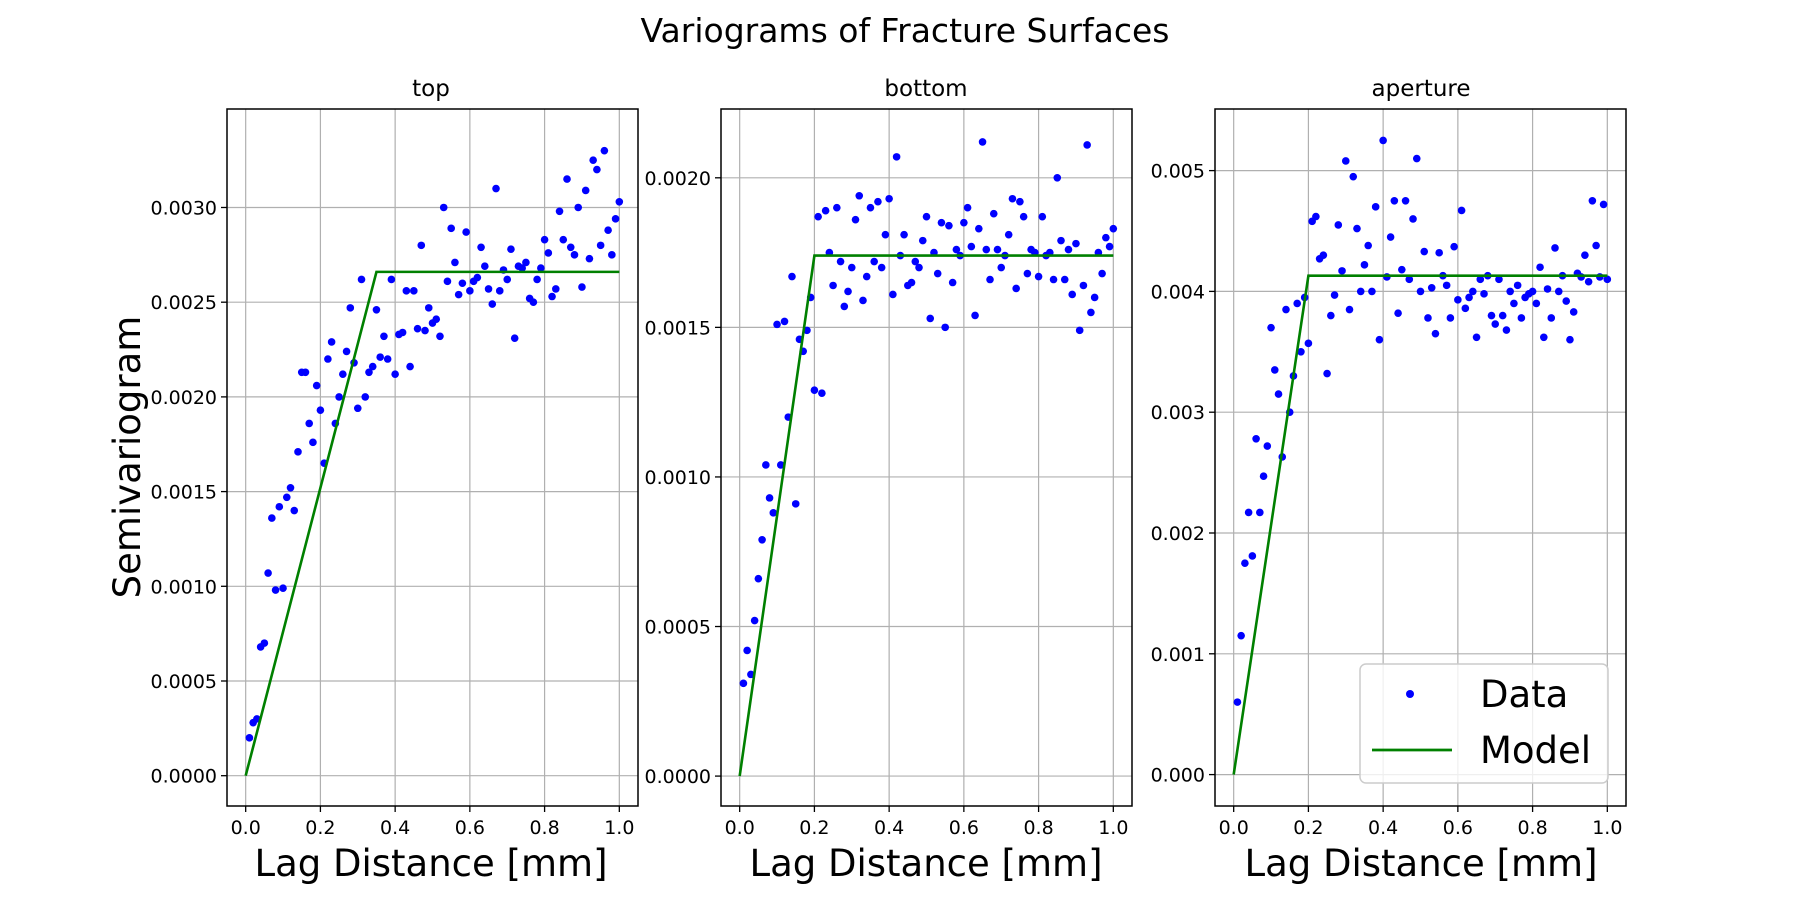  I want to click on legend-data-marker, so click(1410, 694).